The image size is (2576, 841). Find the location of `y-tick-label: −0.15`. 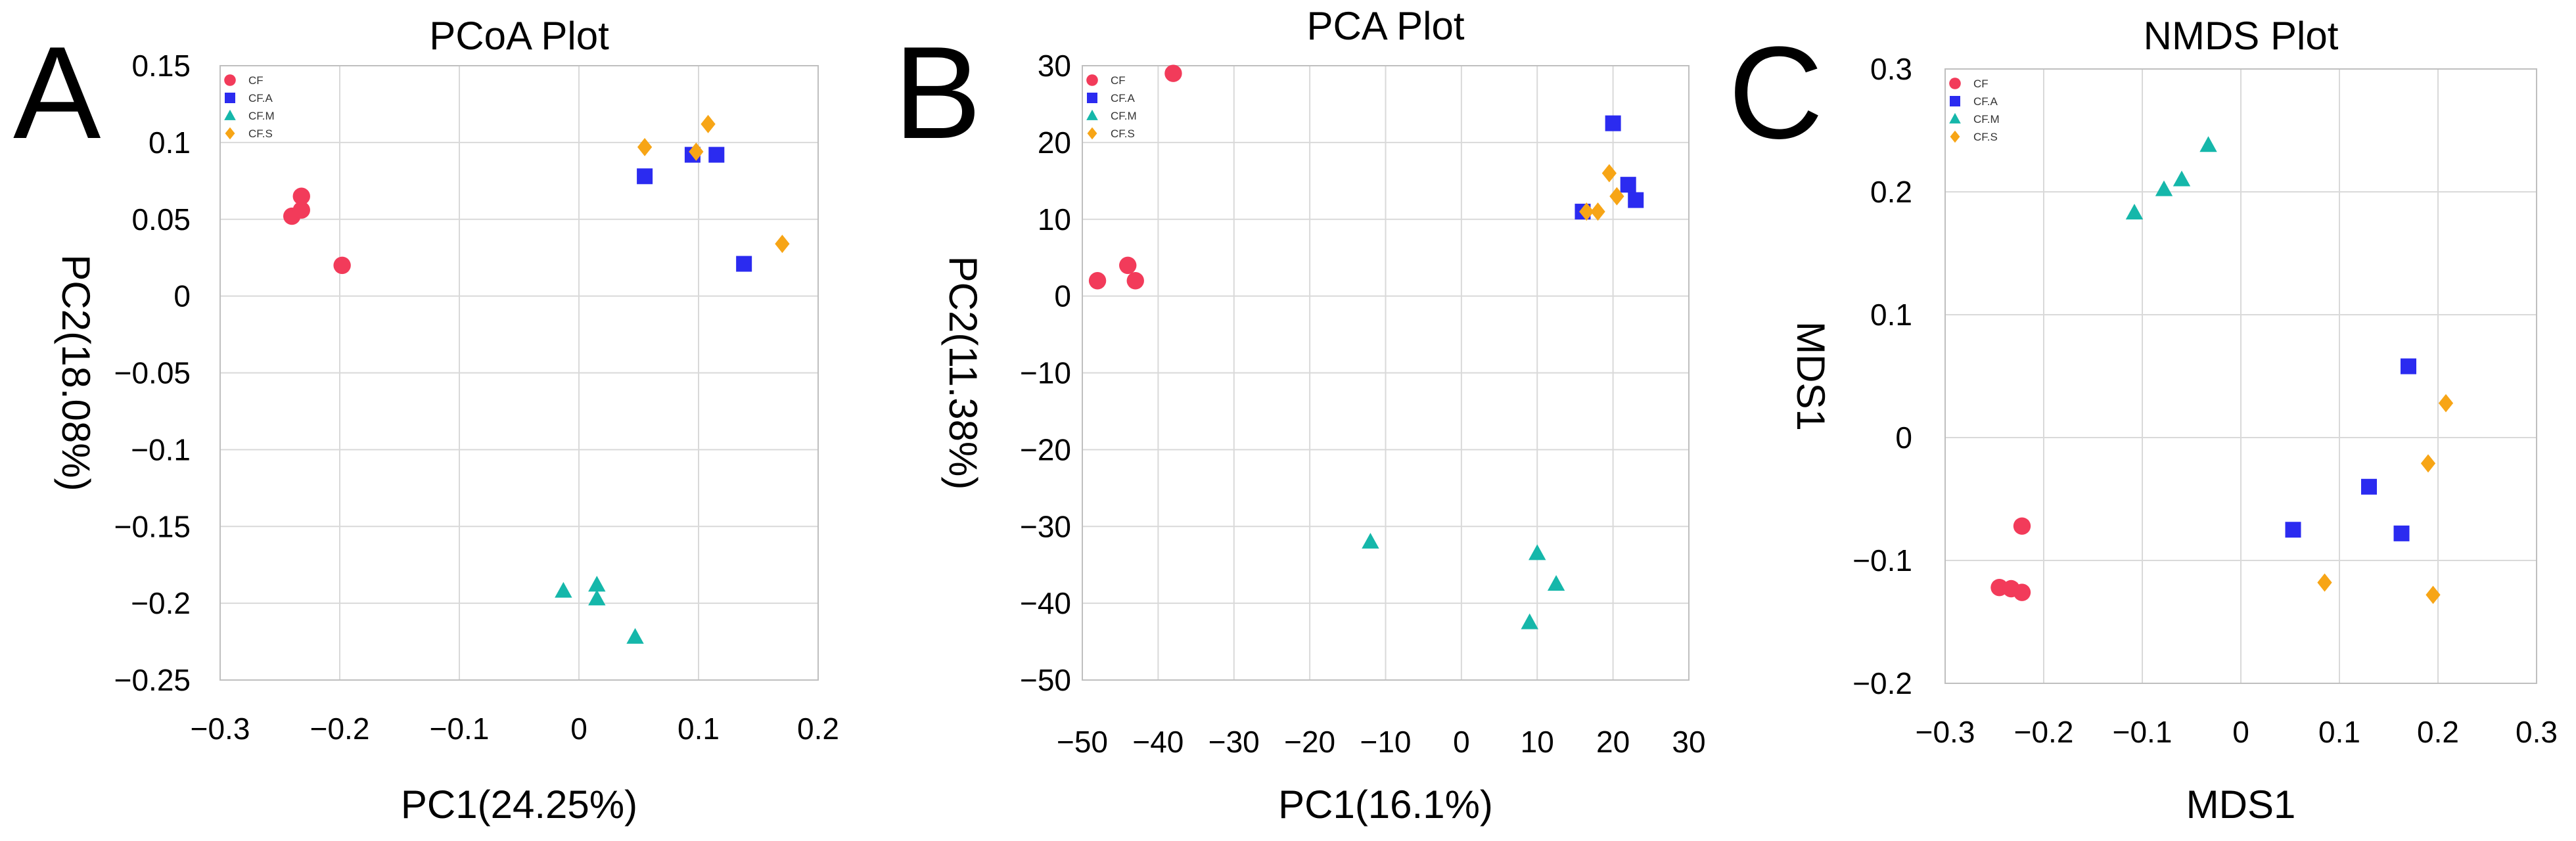

y-tick-label: −0.15 is located at coordinates (153, 526).